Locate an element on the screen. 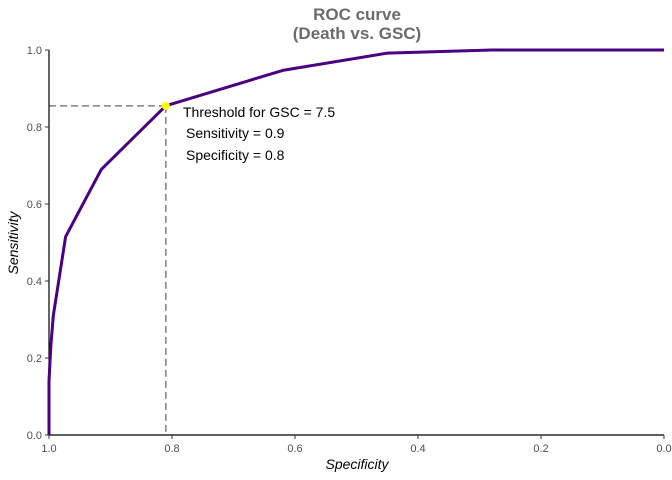  x-tick-label: 0.2 is located at coordinates (540, 449).